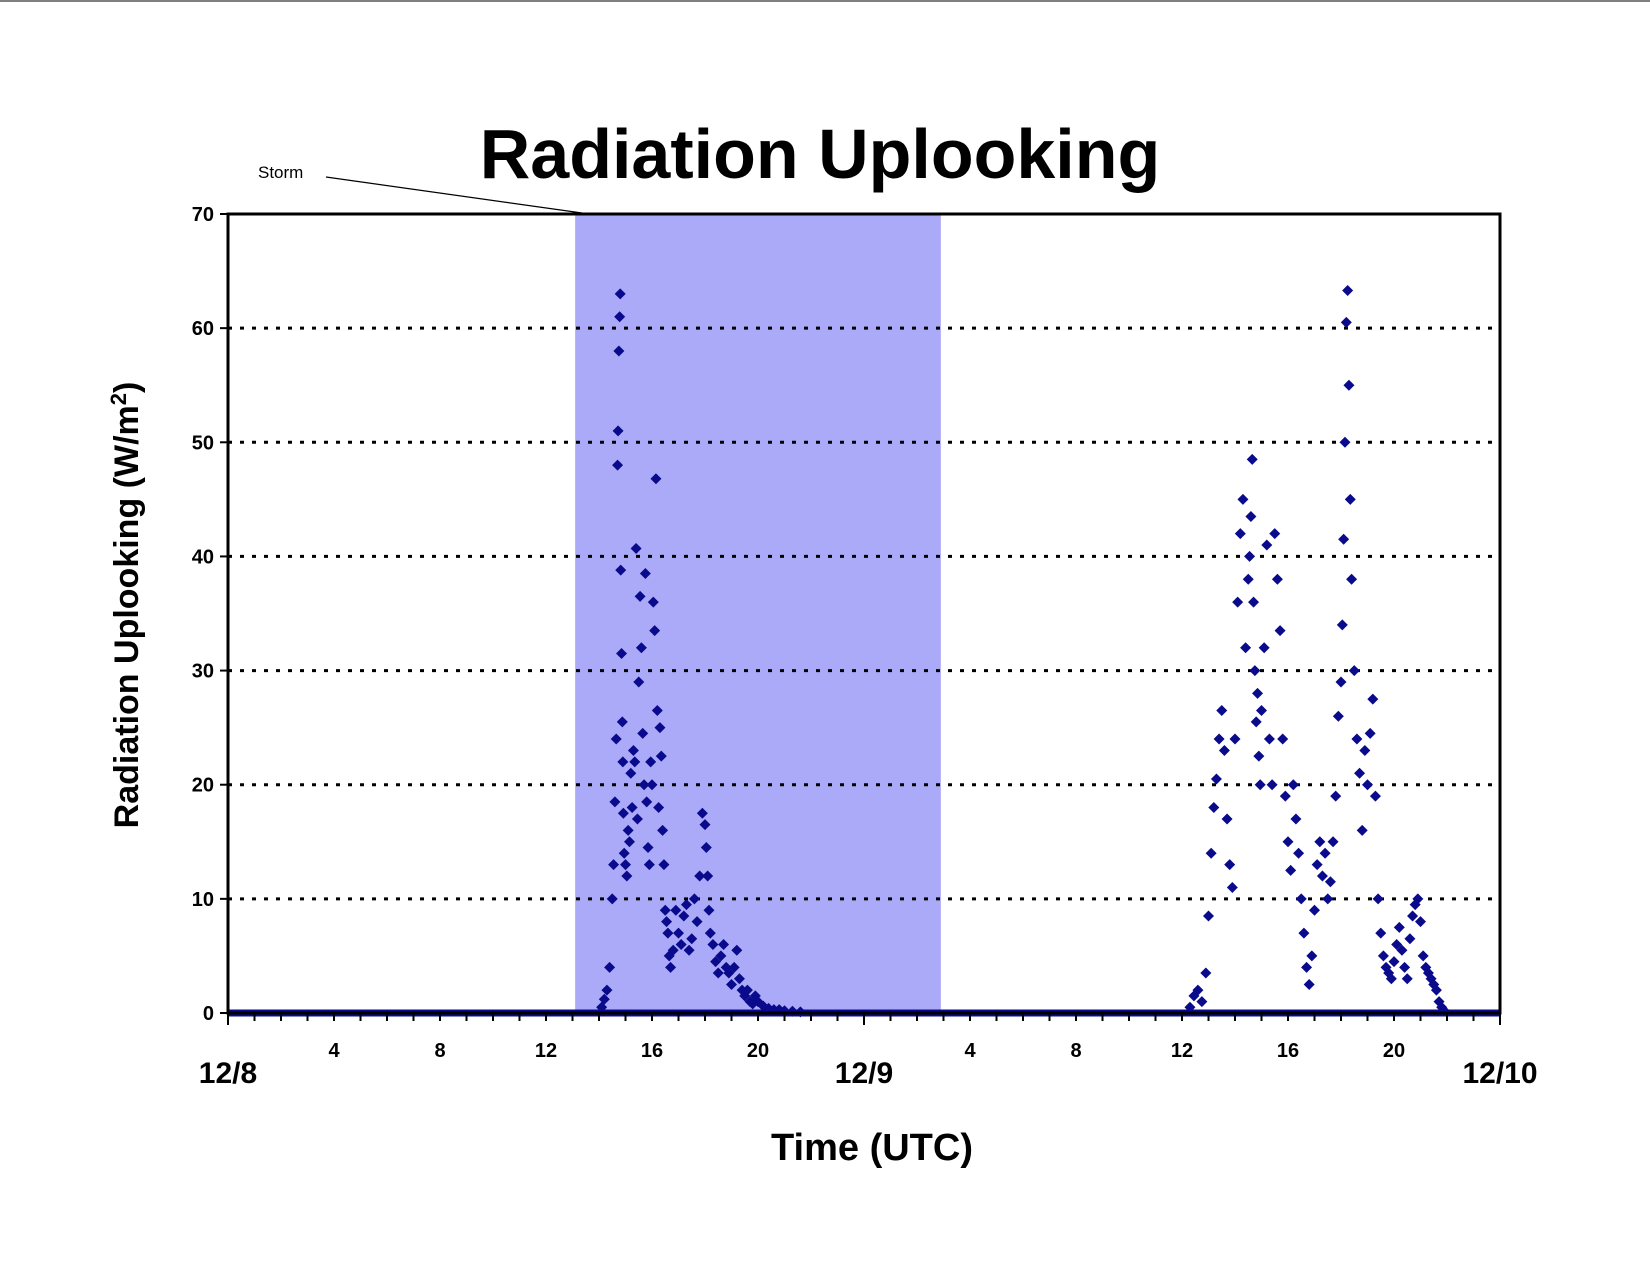 This screenshot has width=1650, height=1275. Describe the element at coordinates (970, 1051) in the screenshot. I see `x-tick-label-hour: 4` at that location.